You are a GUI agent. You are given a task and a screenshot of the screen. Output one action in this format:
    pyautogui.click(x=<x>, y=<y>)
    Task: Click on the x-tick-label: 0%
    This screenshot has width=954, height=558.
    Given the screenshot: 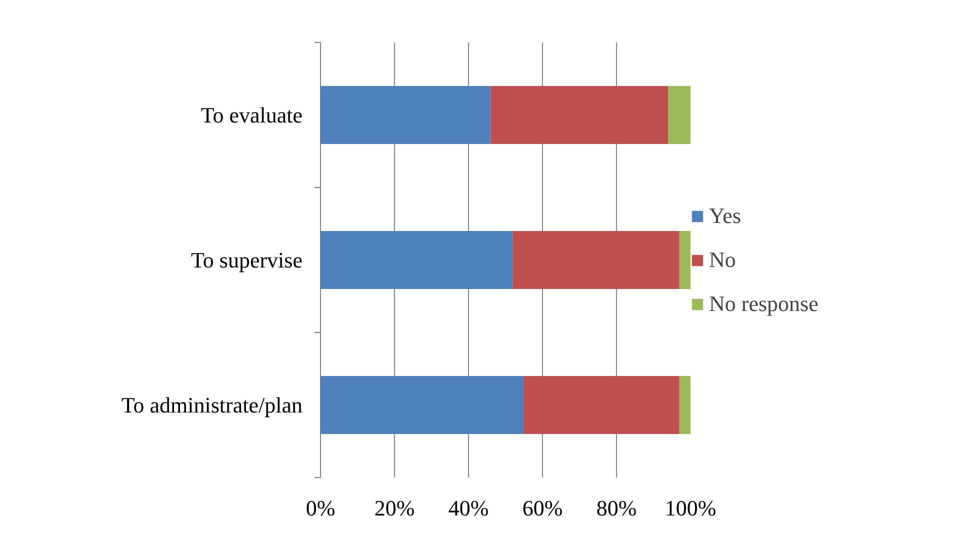 What is the action you would take?
    pyautogui.click(x=321, y=508)
    